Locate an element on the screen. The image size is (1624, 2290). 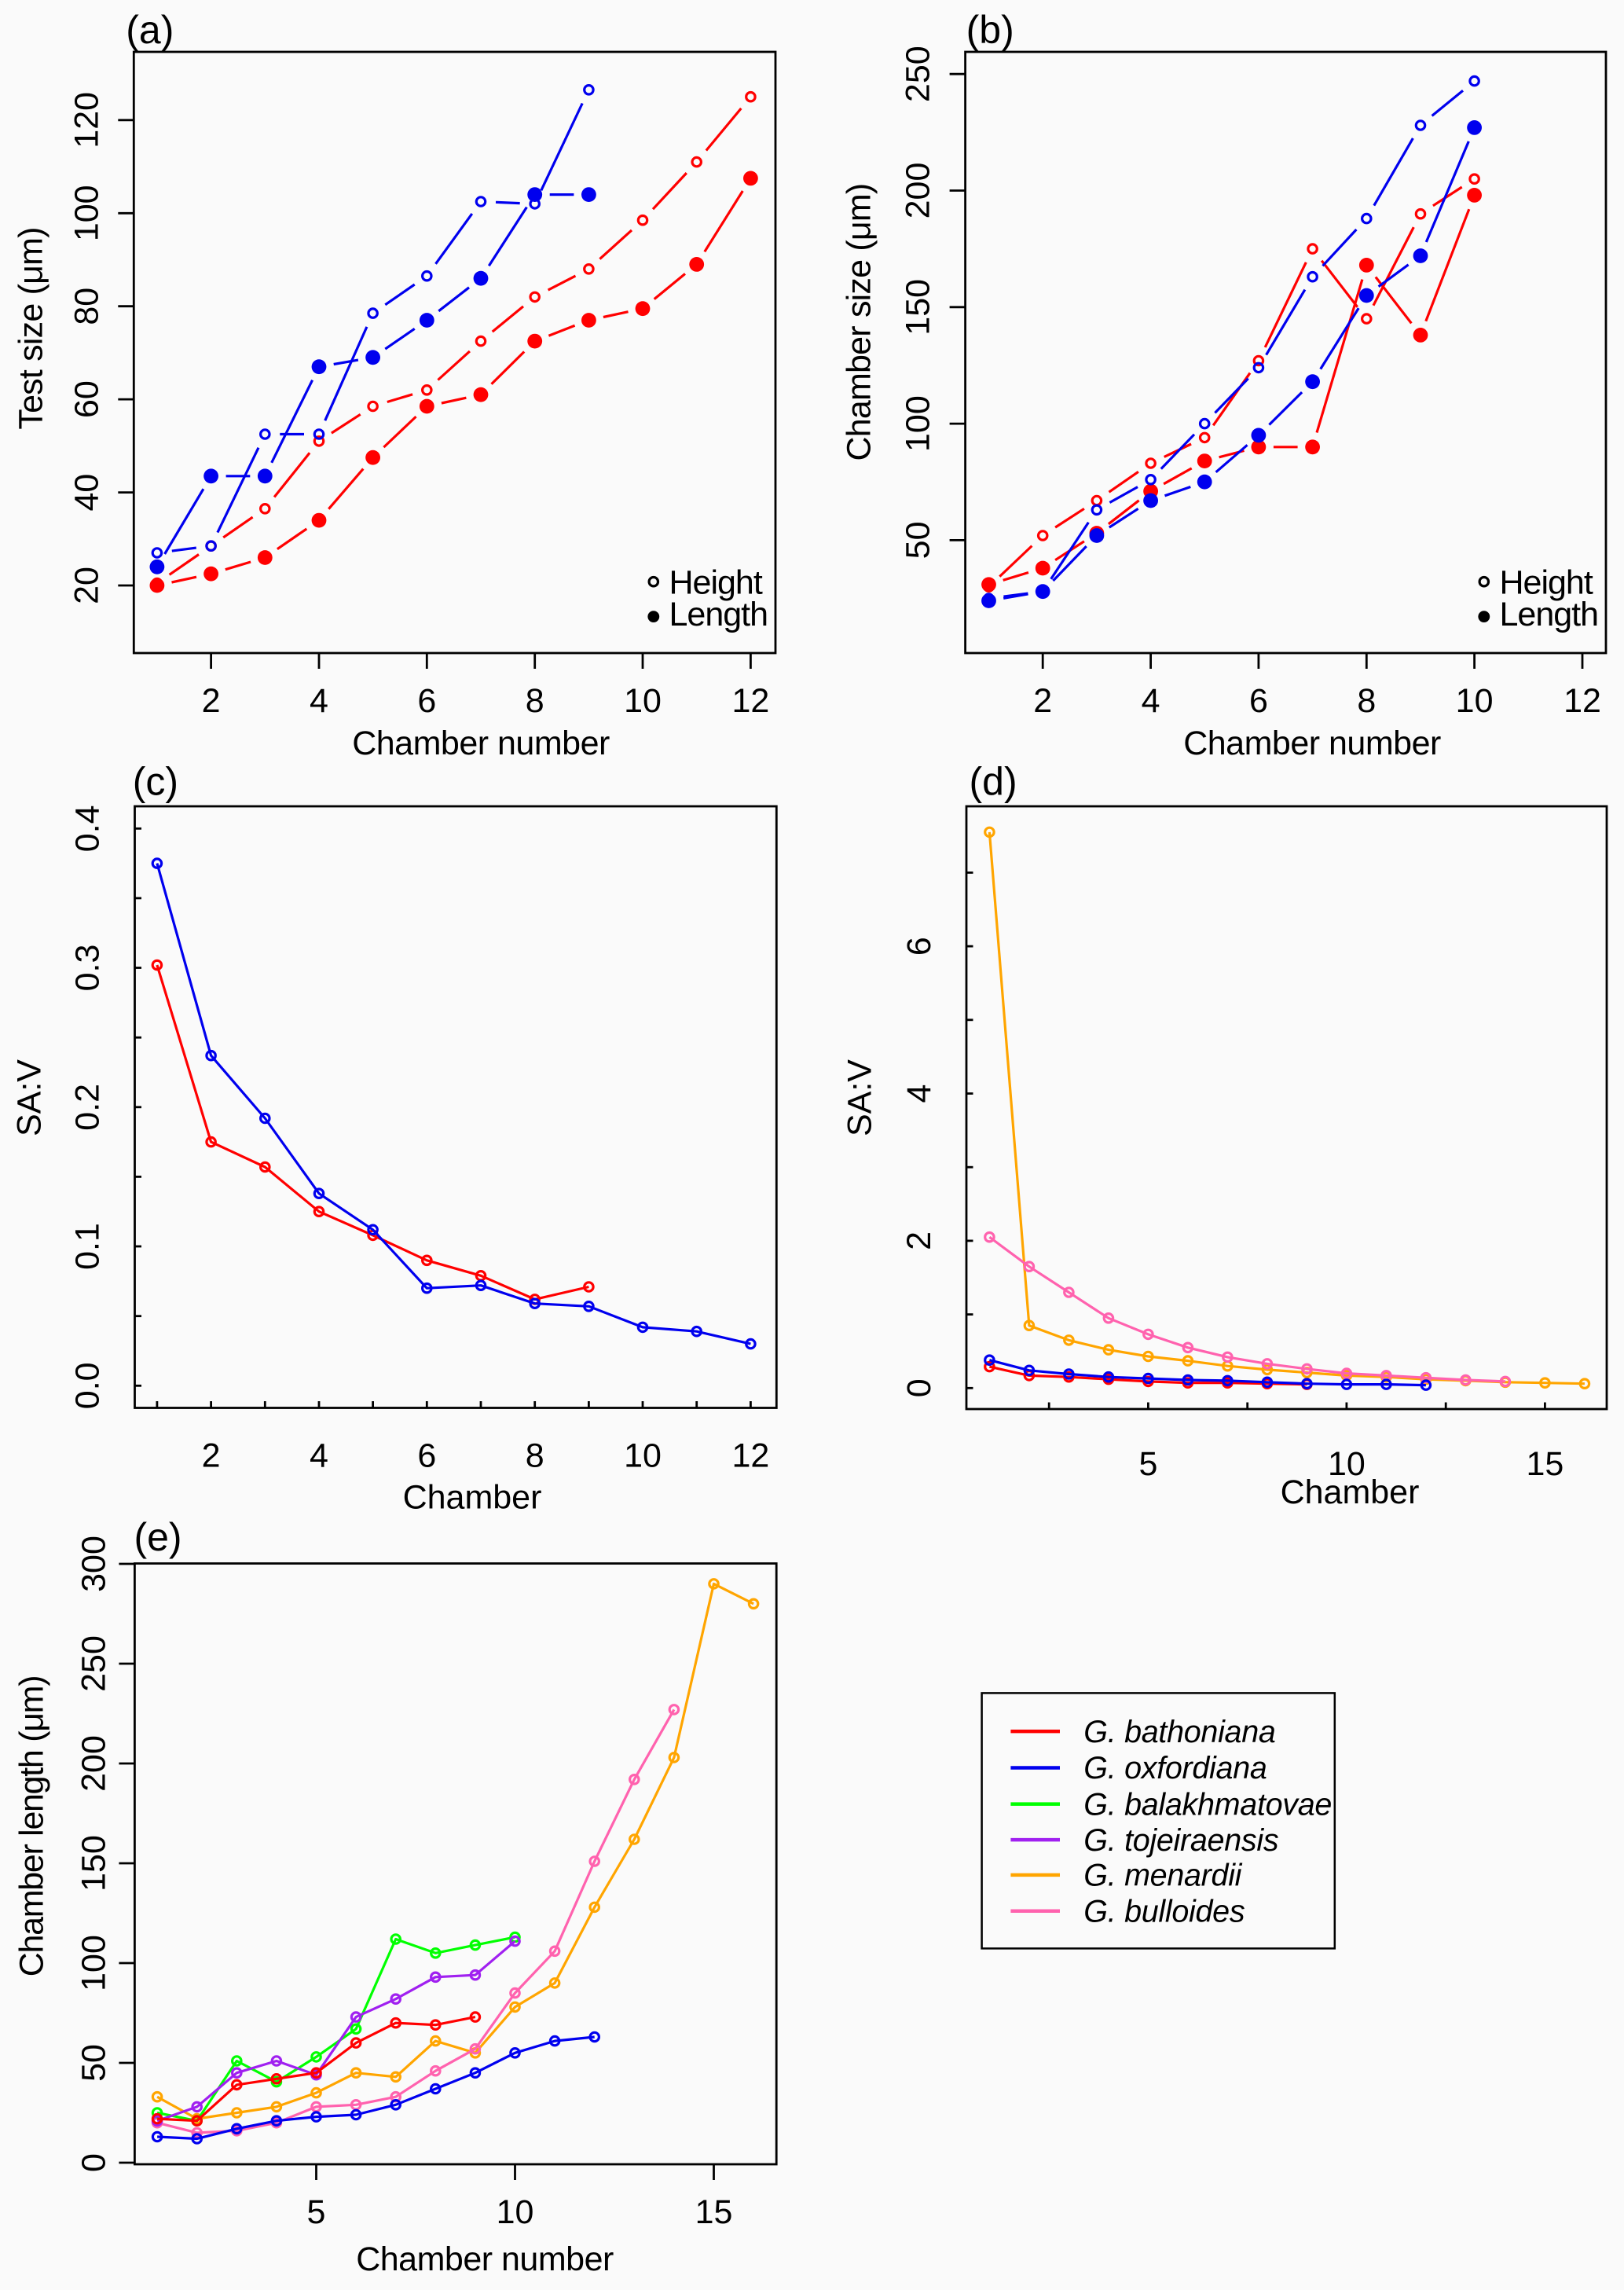
svg-text: 0.0 is located at coordinates (88, 1385).